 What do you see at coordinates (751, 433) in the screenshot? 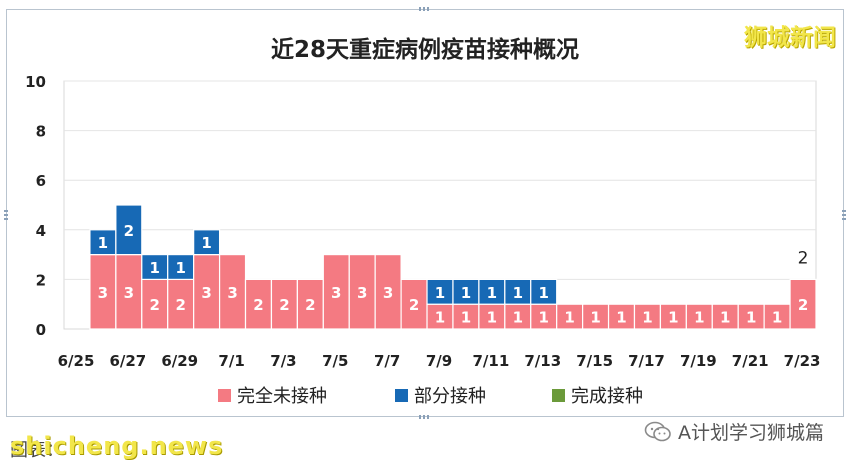
I see `account-name: A计划学习狮城篇` at bounding box center [751, 433].